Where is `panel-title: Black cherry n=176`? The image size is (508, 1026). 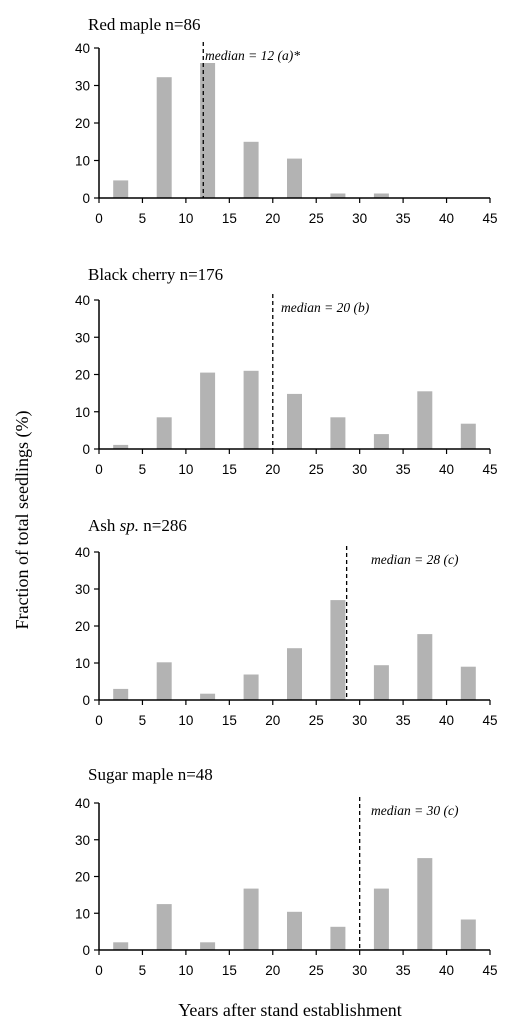
panel-title: Black cherry n=176 is located at coordinates (155, 274).